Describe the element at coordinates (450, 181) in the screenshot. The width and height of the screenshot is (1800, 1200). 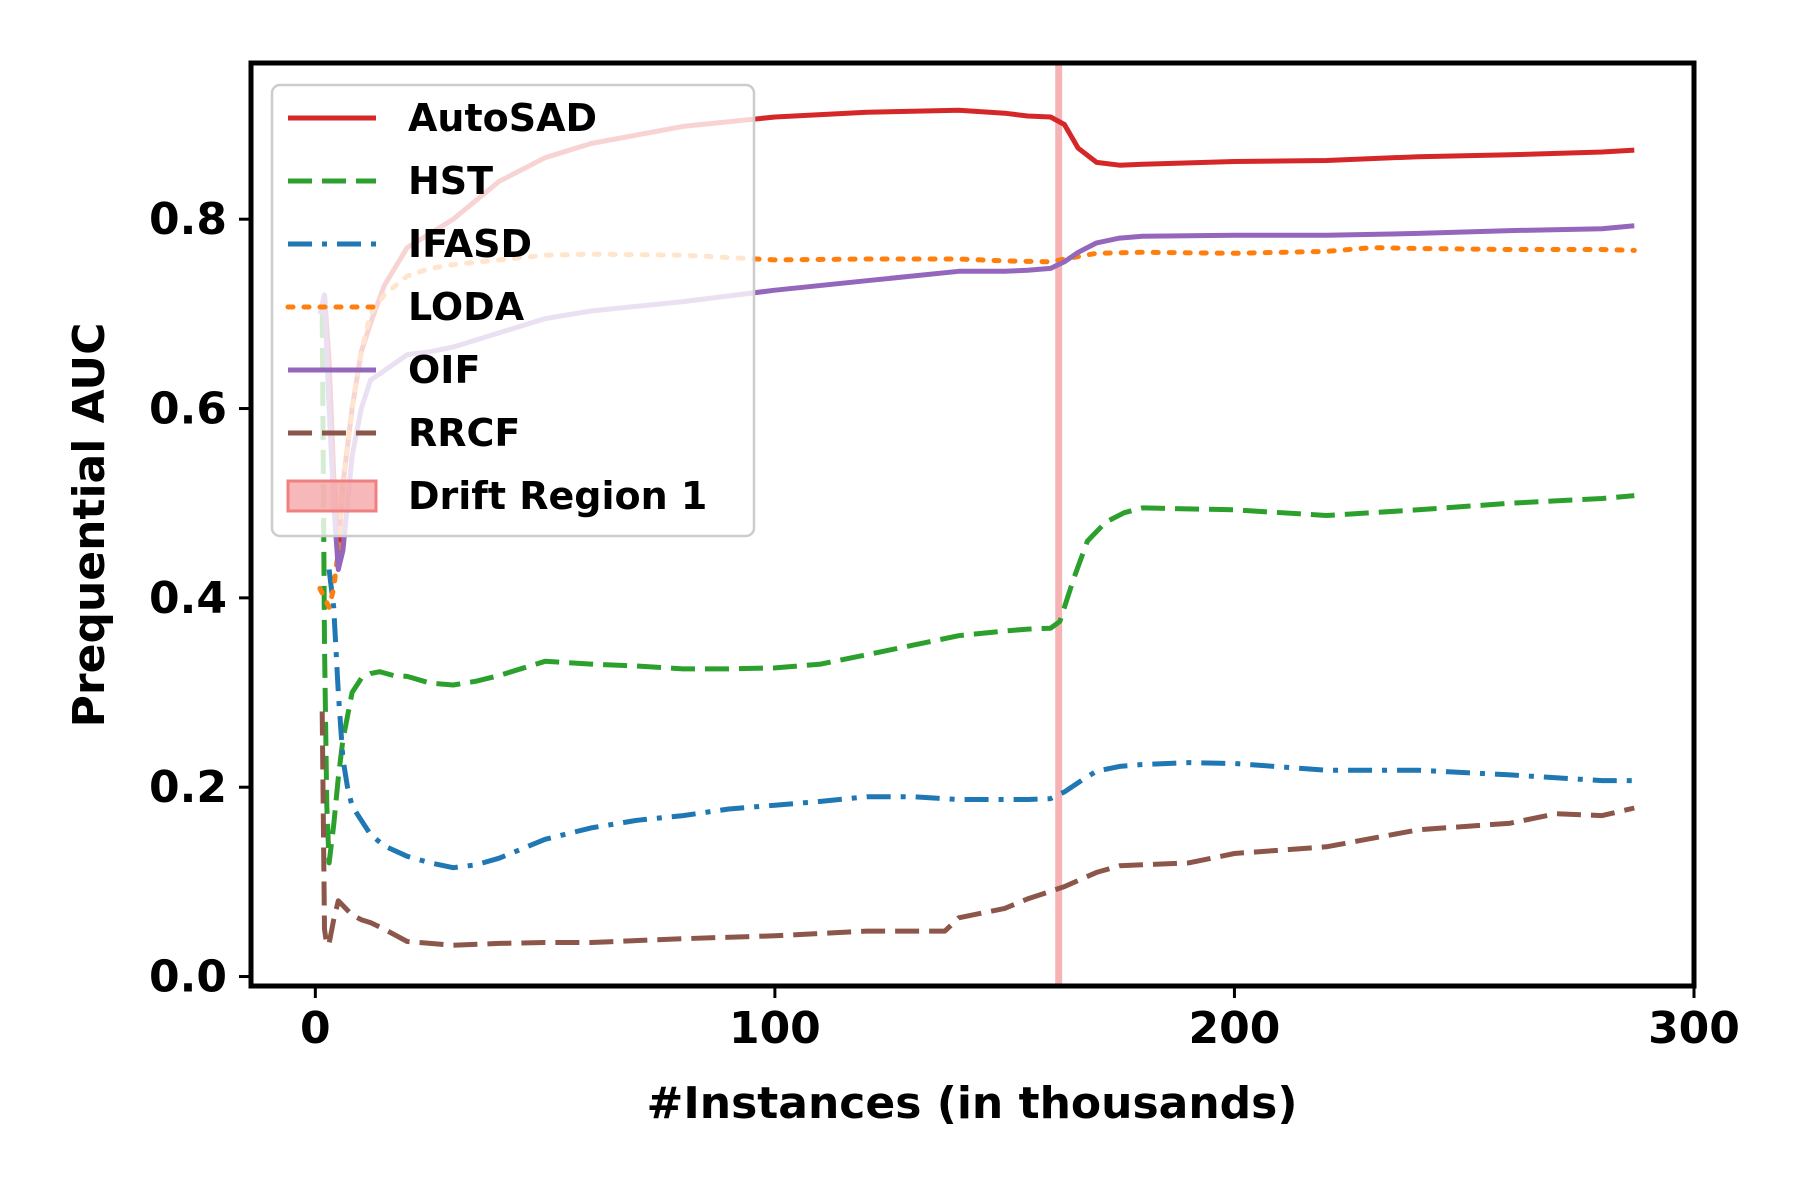
I see `legend-label: HST` at that location.